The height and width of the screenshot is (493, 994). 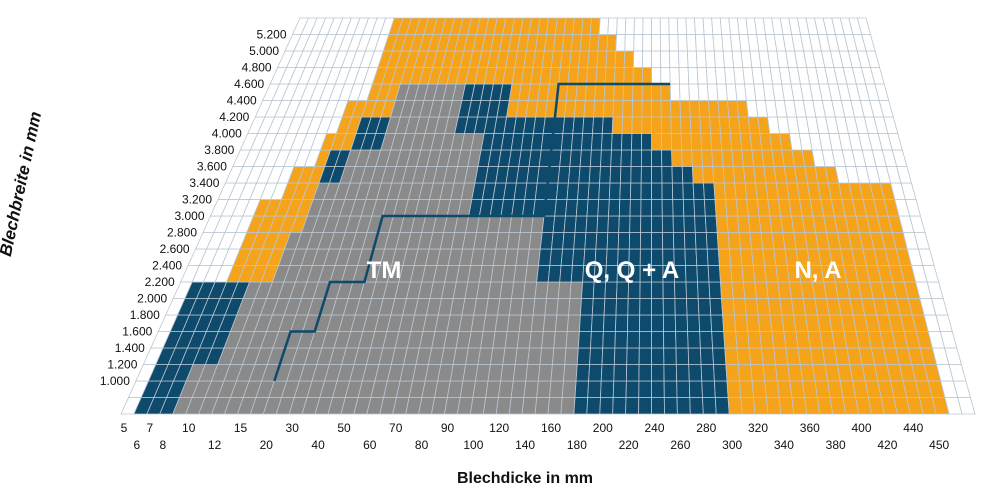 I want to click on x-tick-label: 120, so click(x=499, y=428).